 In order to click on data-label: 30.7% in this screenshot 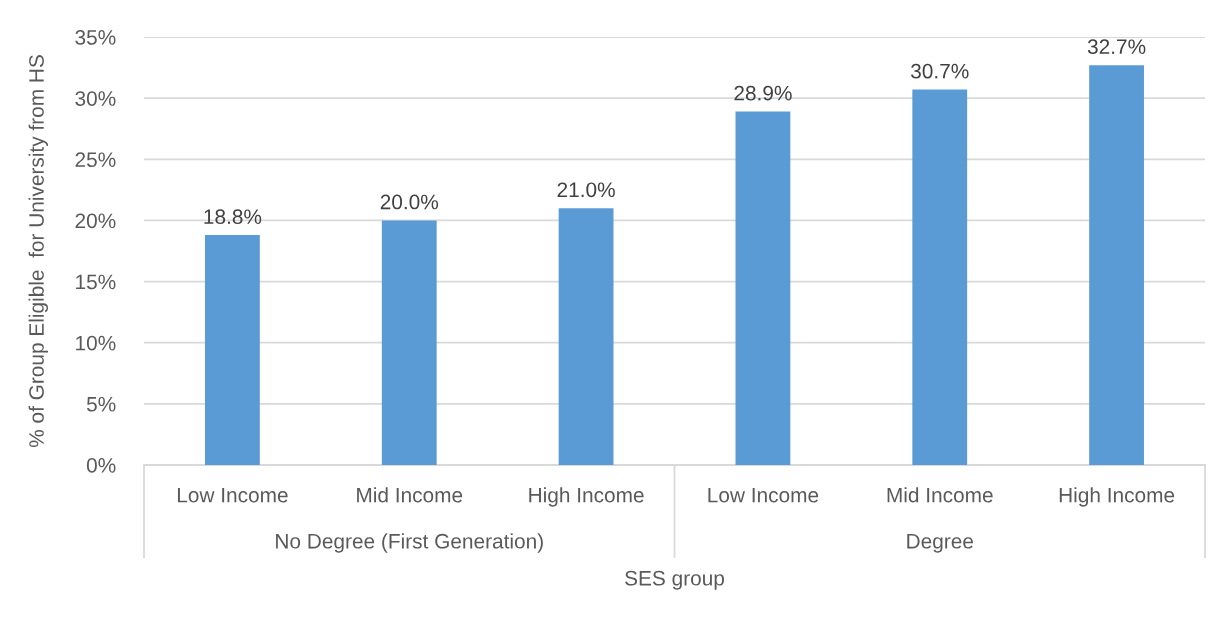, I will do `click(940, 71)`.